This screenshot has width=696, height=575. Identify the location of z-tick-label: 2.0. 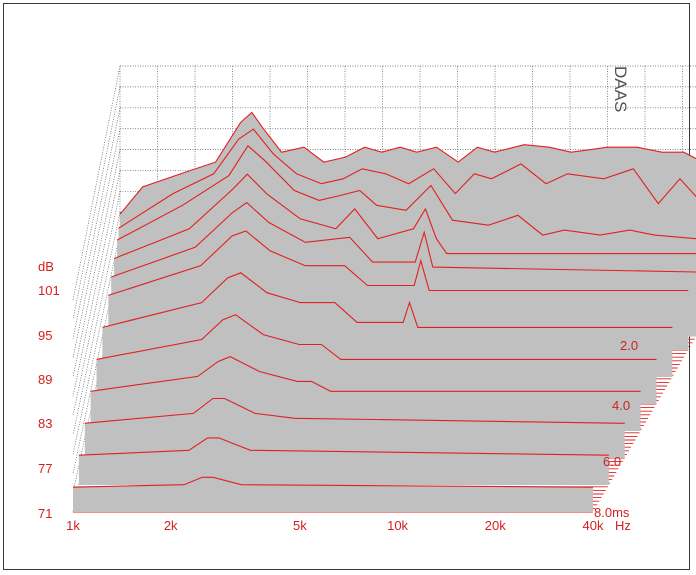
(629, 345).